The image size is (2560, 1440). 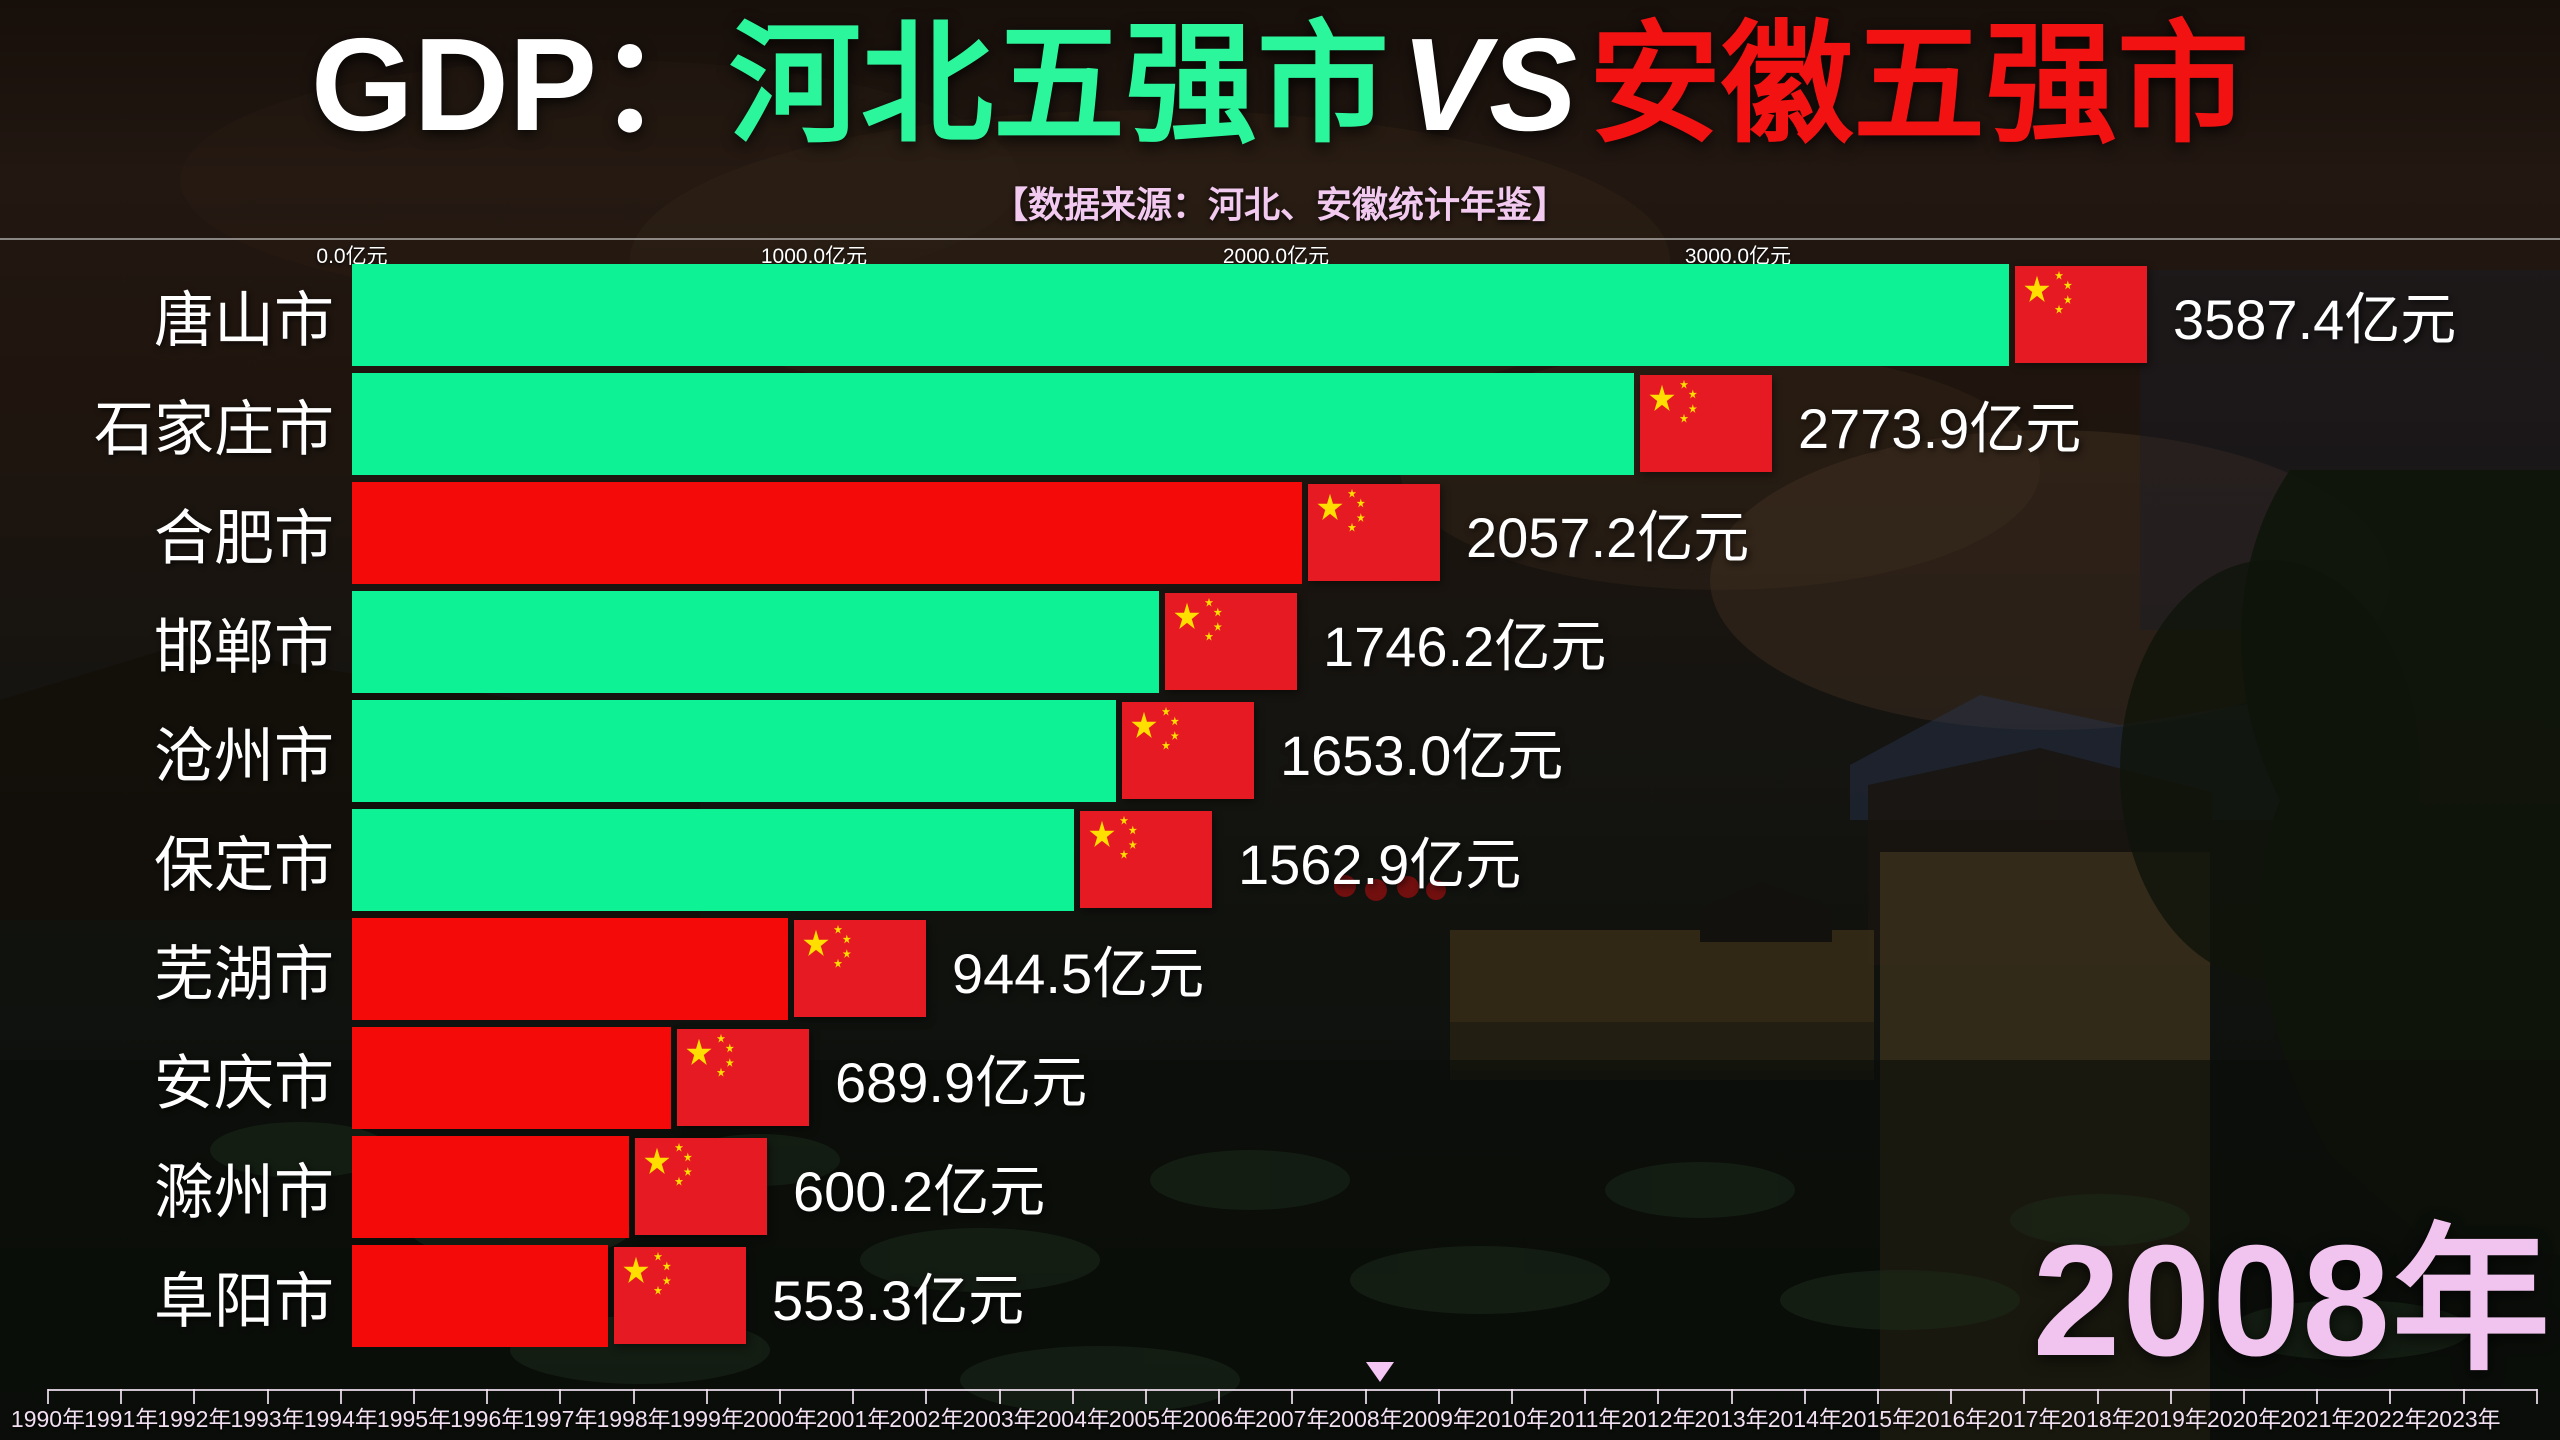 What do you see at coordinates (560, 1419) in the screenshot?
I see `timeline-year-label: 1997年` at bounding box center [560, 1419].